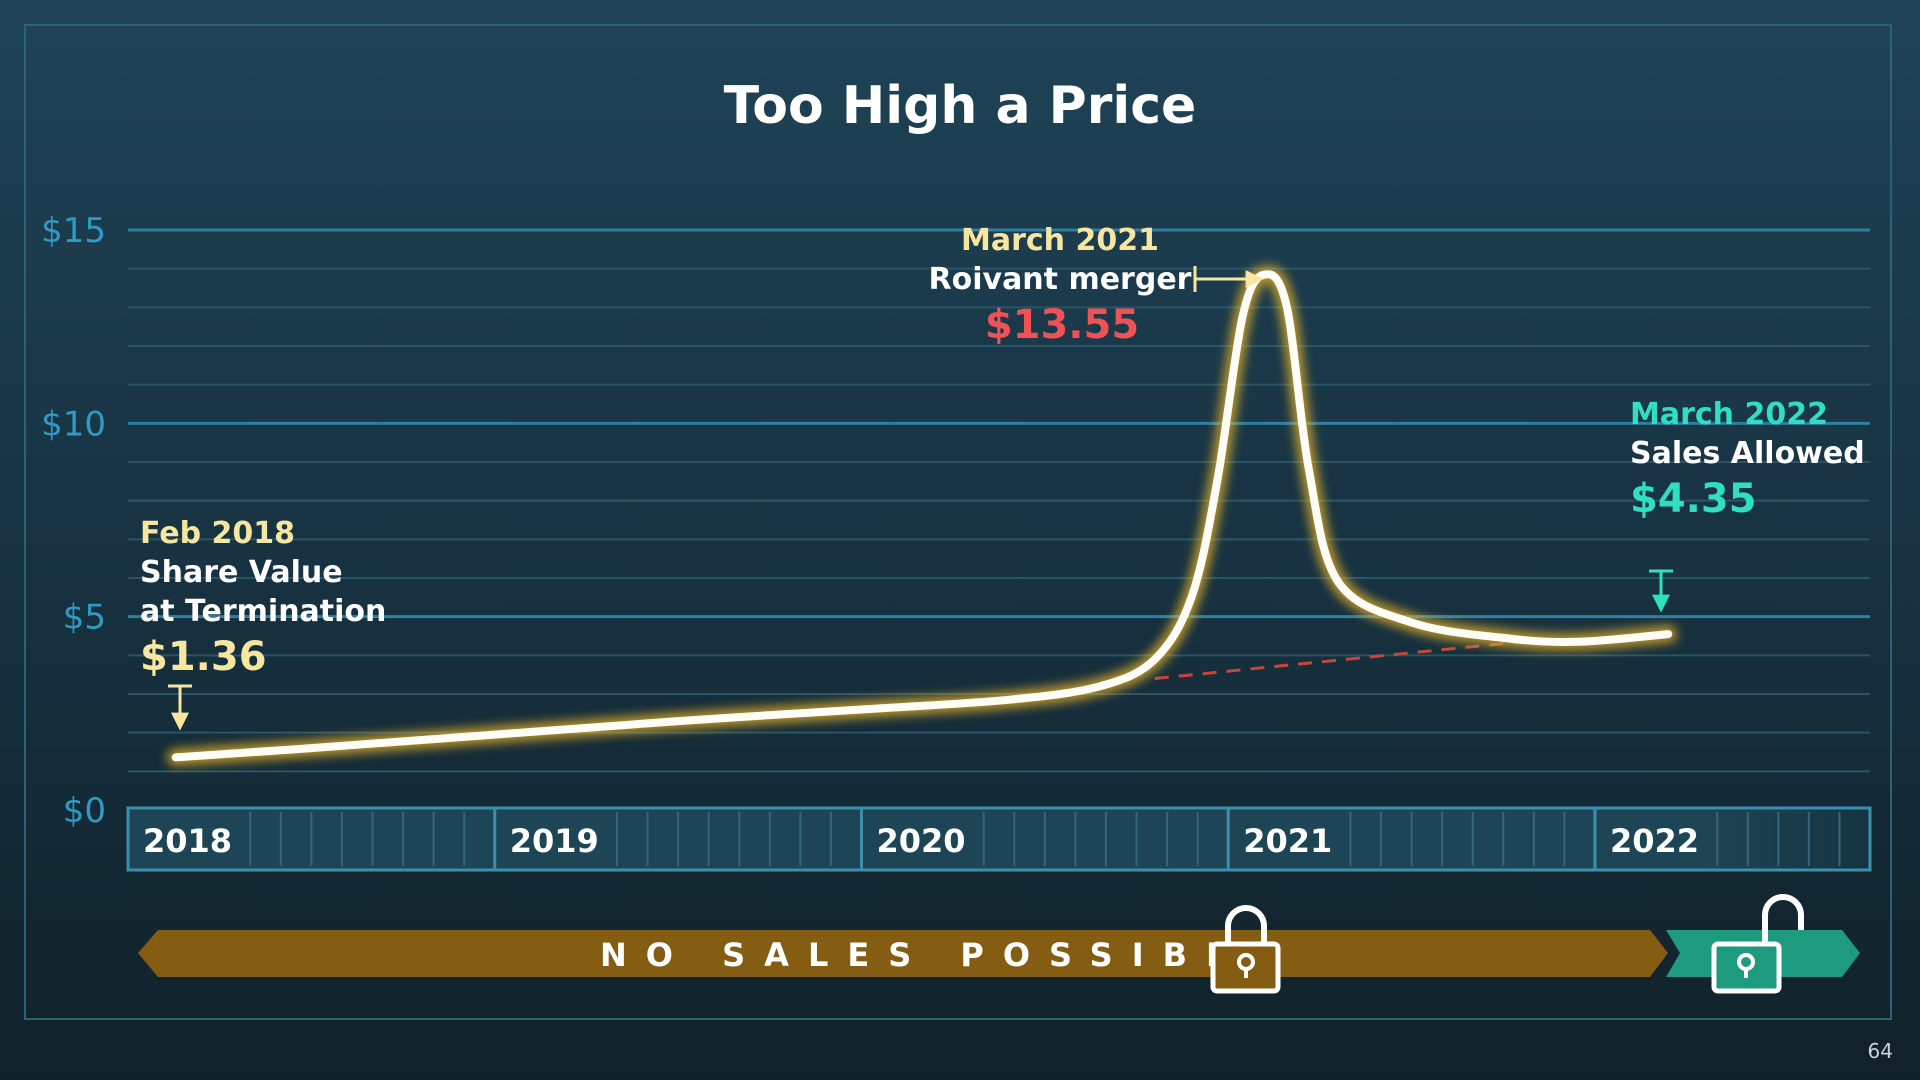  I want to click on annotation-date: Feb 2018, so click(217, 533).